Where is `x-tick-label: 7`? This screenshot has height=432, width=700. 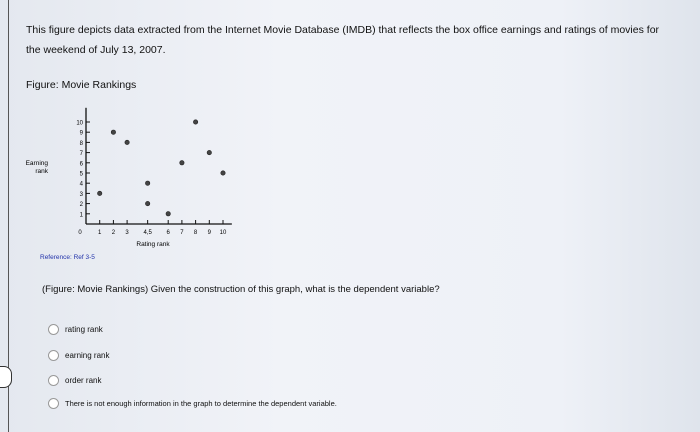 x-tick-label: 7 is located at coordinates (182, 233).